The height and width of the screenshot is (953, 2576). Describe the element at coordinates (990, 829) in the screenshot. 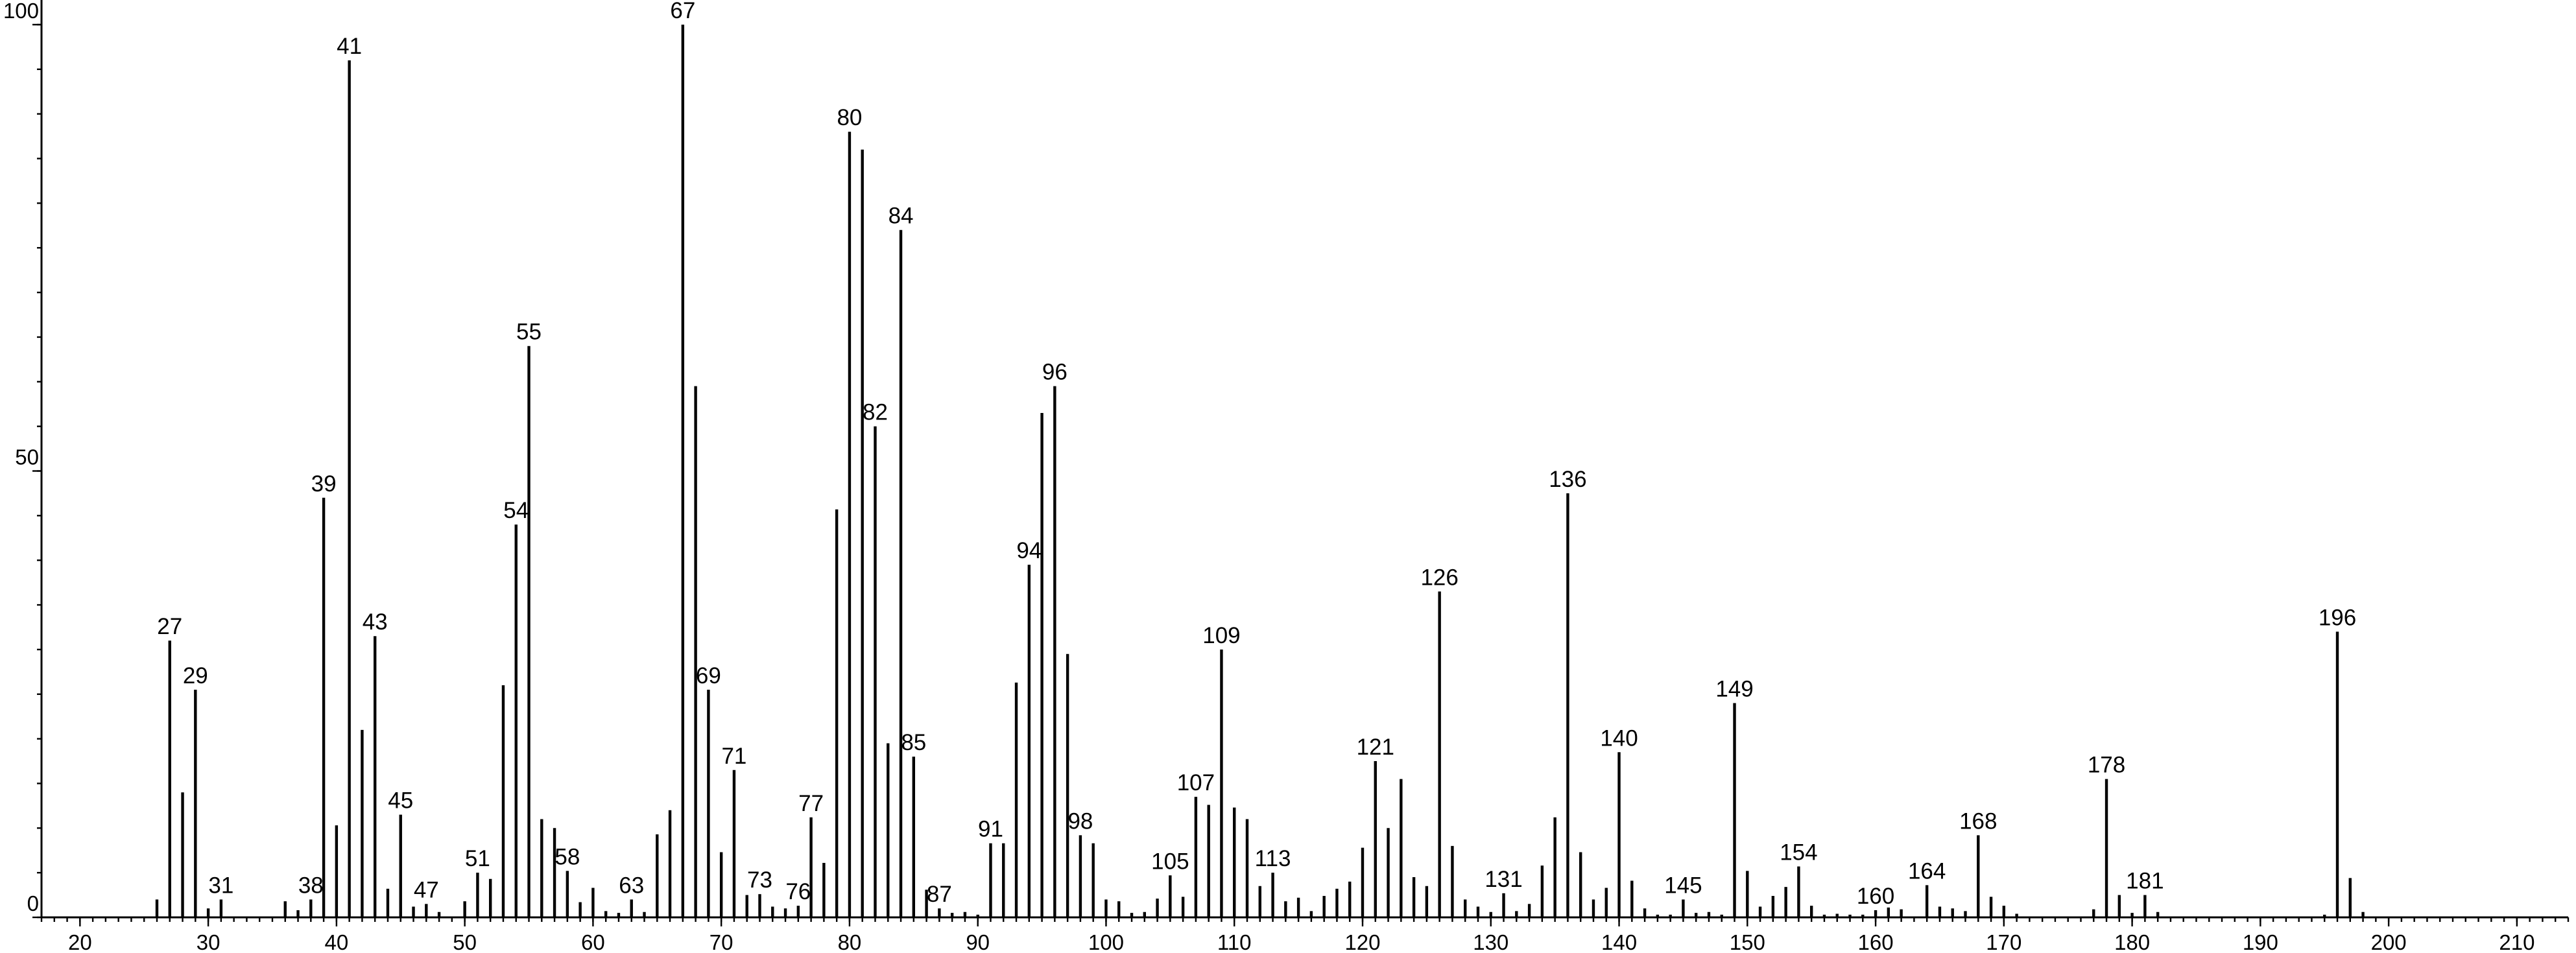

I see `peak-label-91: 91` at that location.